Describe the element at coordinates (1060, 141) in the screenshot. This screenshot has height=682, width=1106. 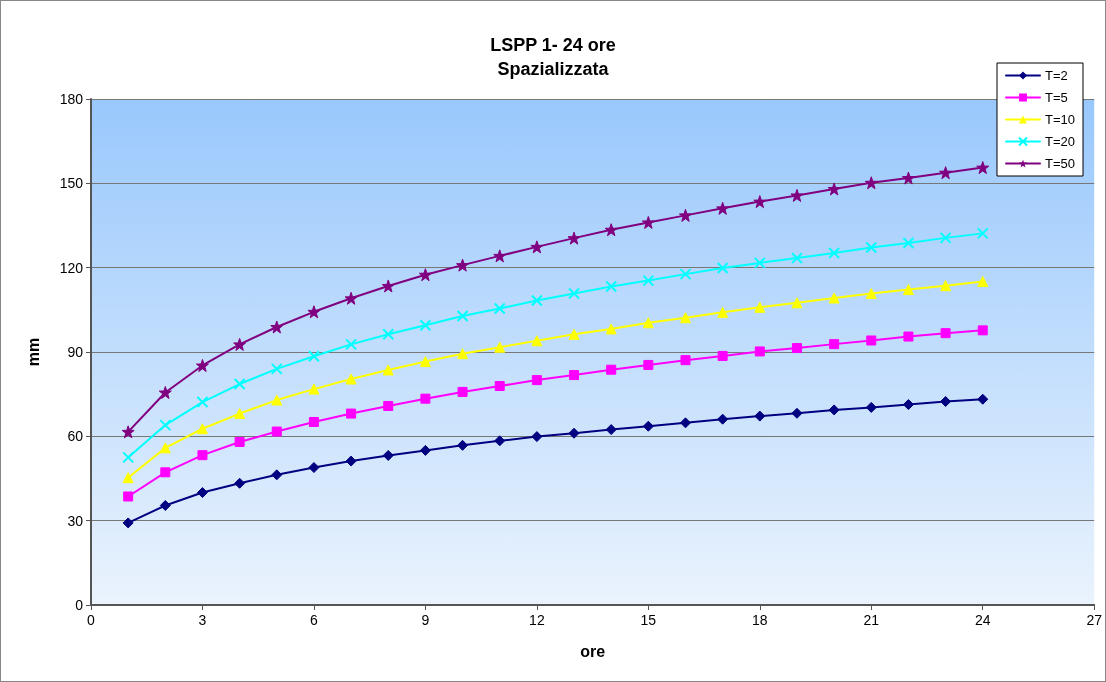
I see `legend-label: T=20` at that location.